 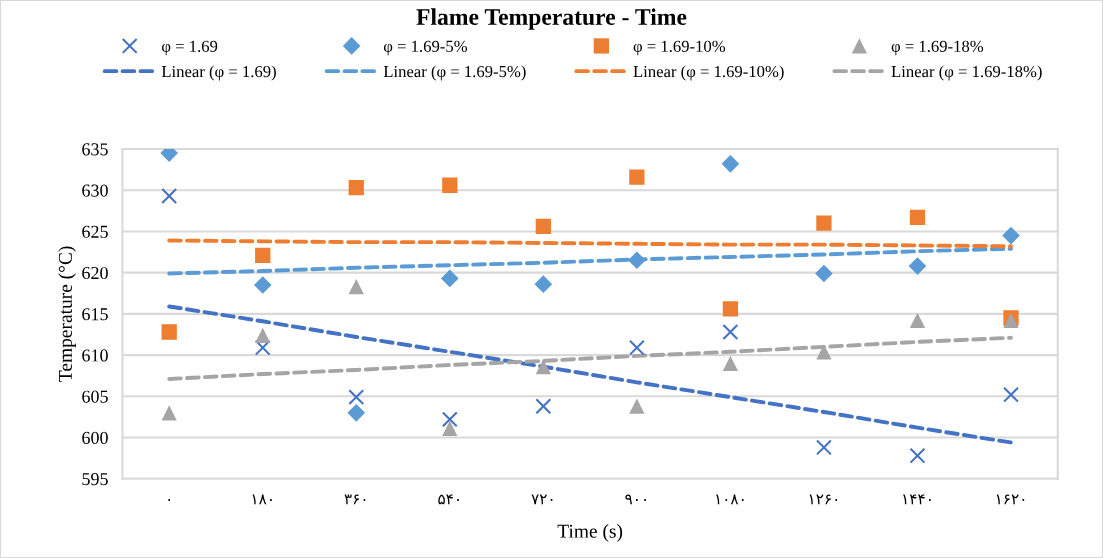 What do you see at coordinates (95, 273) in the screenshot?
I see `y-tick-label: 620` at bounding box center [95, 273].